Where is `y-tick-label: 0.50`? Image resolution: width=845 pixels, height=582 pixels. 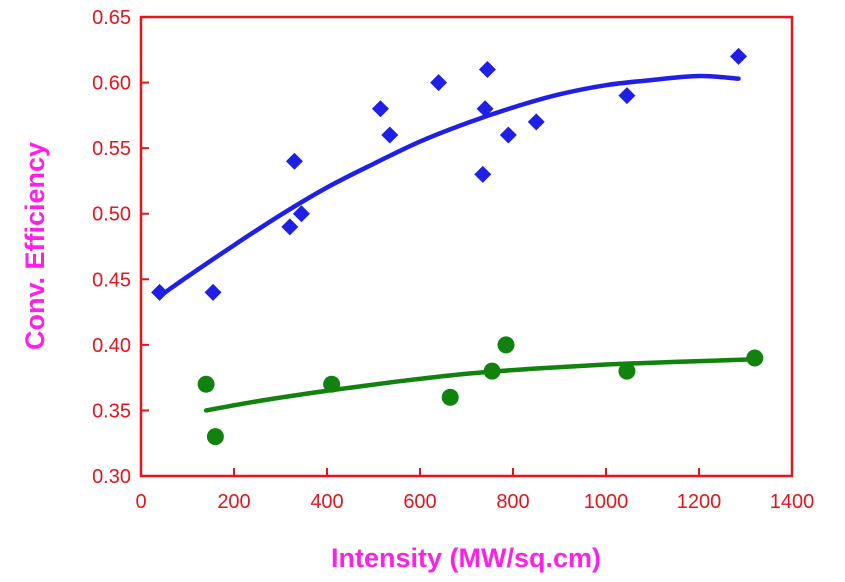
y-tick-label: 0.50 is located at coordinates (111, 215).